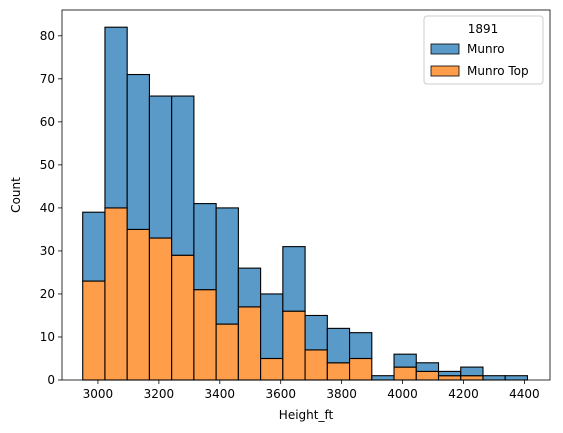  I want to click on y-tick-label: 20, so click(47, 294).